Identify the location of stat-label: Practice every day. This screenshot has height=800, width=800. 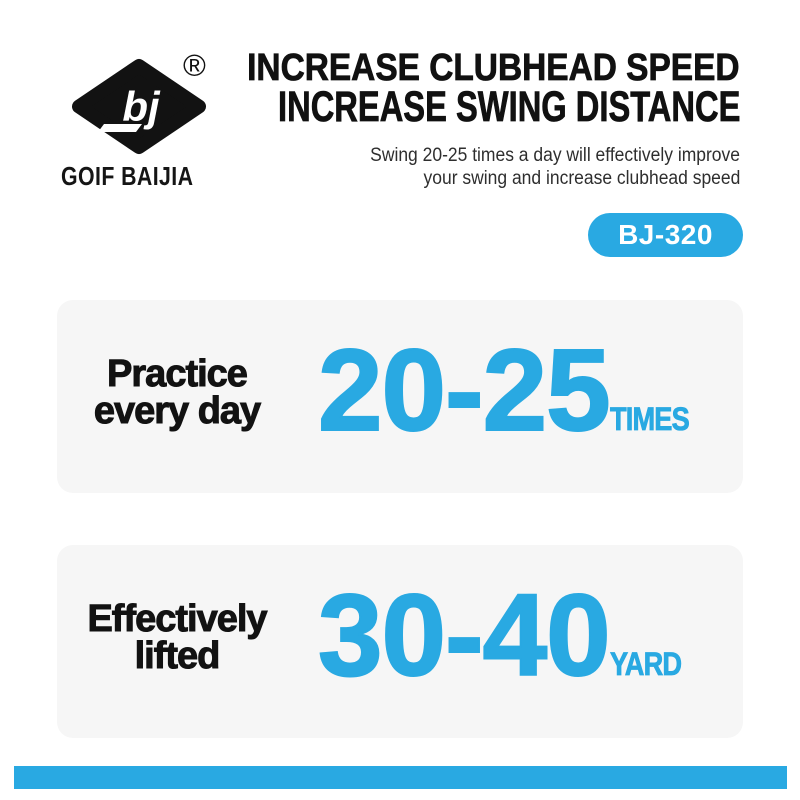
(177, 392).